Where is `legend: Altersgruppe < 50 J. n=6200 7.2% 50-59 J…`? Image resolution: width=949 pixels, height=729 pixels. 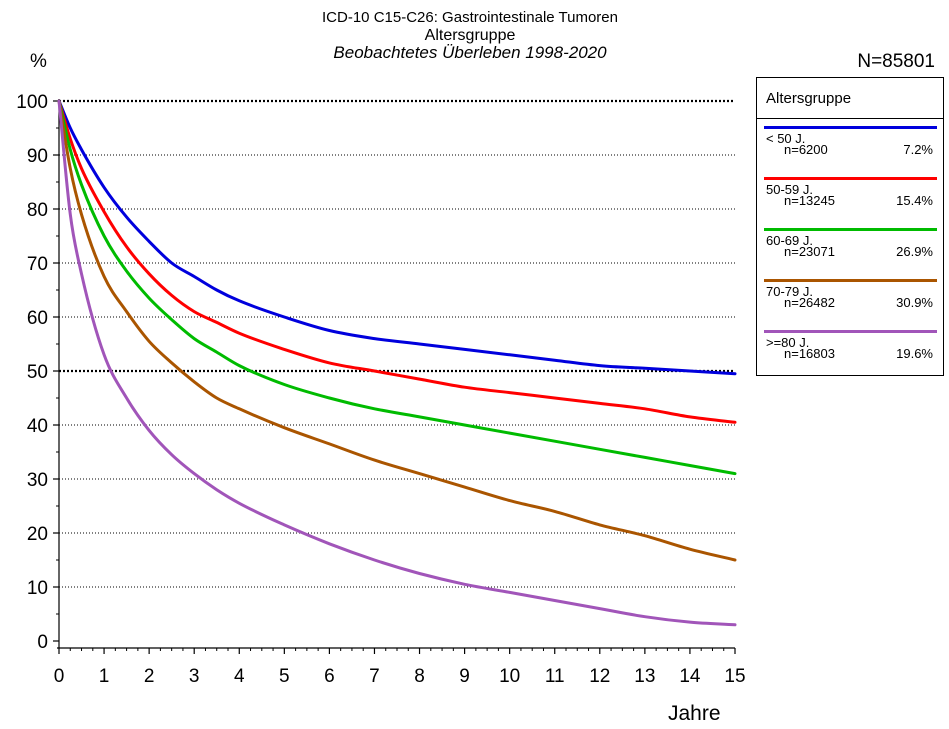
legend: Altersgruppe < 50 J. n=6200 7.2% 50-59 J… is located at coordinates (850, 226).